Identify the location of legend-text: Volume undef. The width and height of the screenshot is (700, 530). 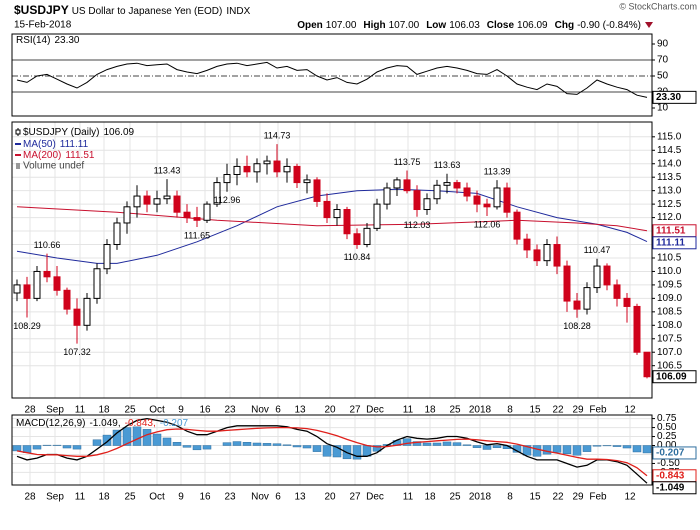
(53, 166).